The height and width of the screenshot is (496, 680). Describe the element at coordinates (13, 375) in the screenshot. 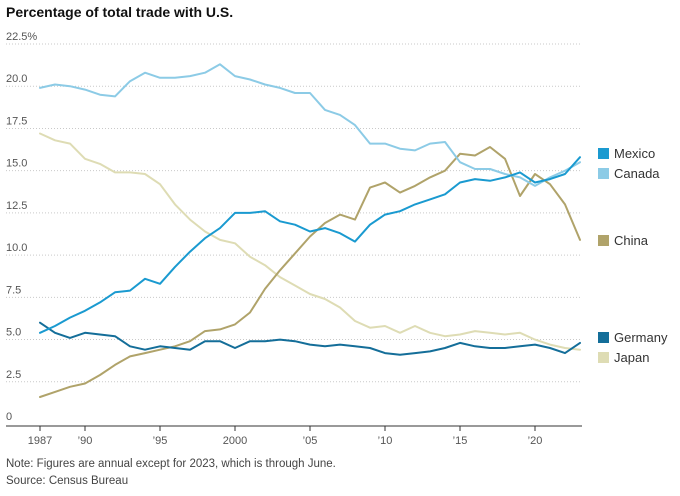

I see `y-tick-label: 2.5` at that location.